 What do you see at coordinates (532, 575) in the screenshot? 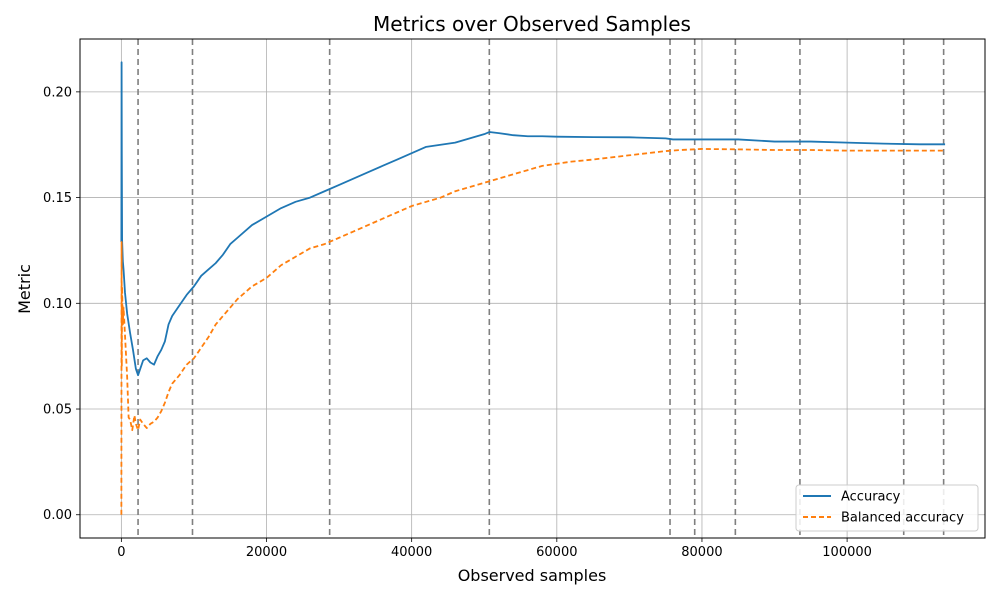
I see `x-axis-title: Observed samples` at bounding box center [532, 575].